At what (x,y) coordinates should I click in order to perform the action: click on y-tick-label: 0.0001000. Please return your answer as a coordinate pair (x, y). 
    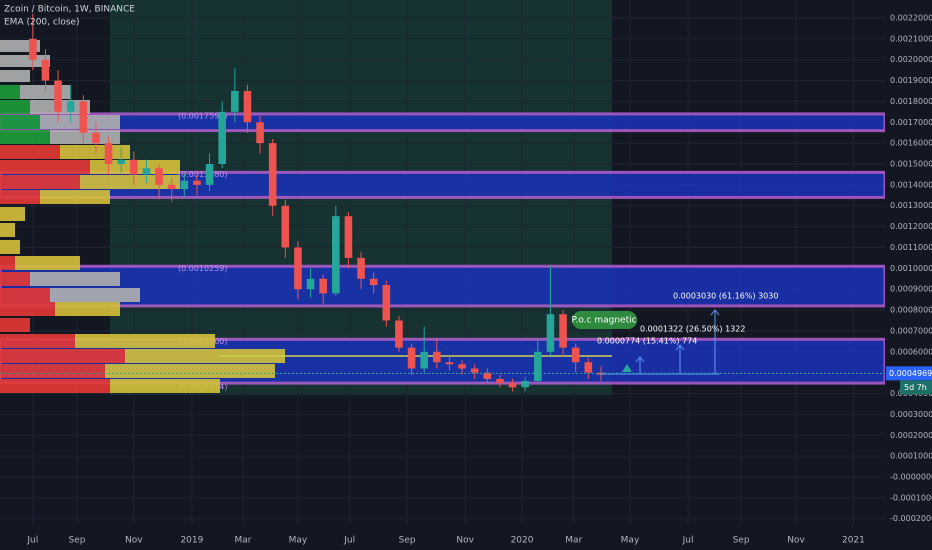
    Looking at the image, I should click on (911, 456).